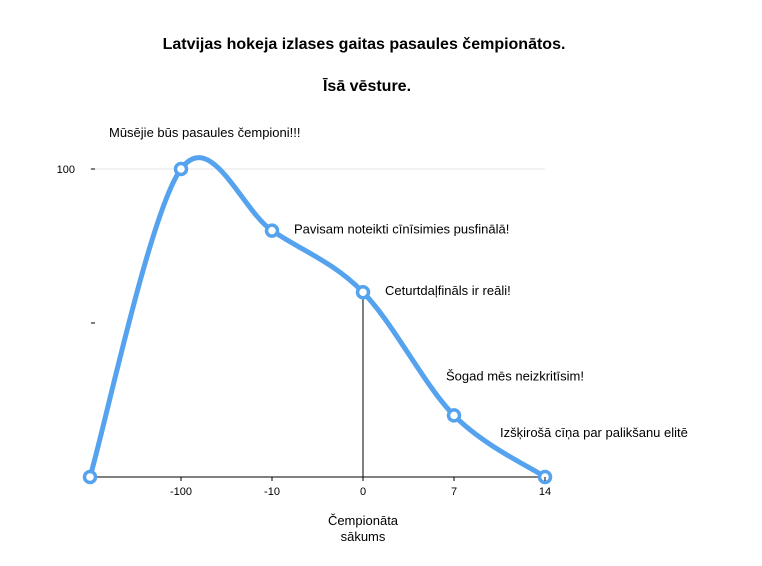 The image size is (762, 566). I want to click on annotation-text: Mūsējie būs pasaules čempioni!!!, so click(205, 132).